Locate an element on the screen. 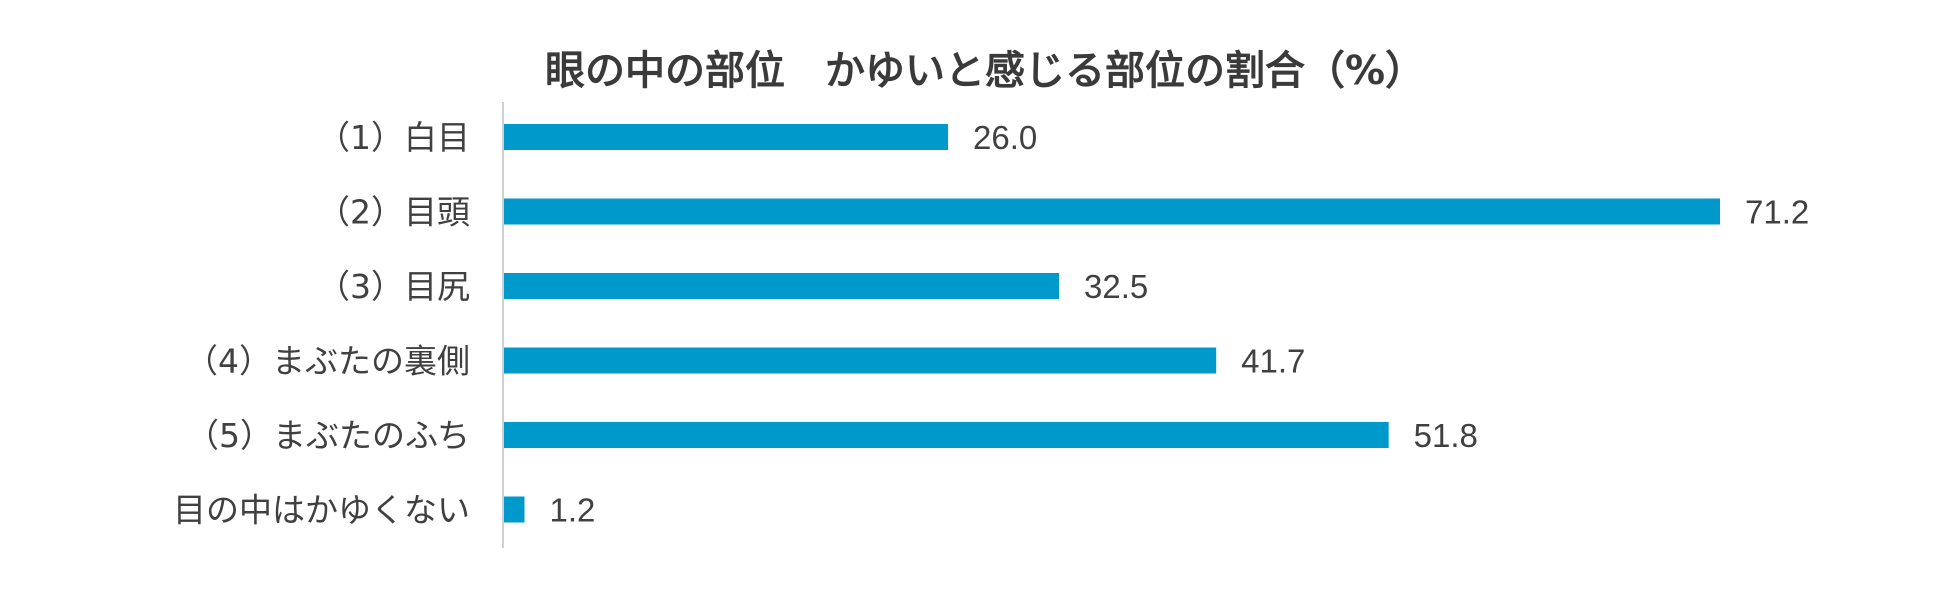  chart-title: 眼の中の部位 かゆいと感じる部位の割合（%） is located at coordinates (985, 71).